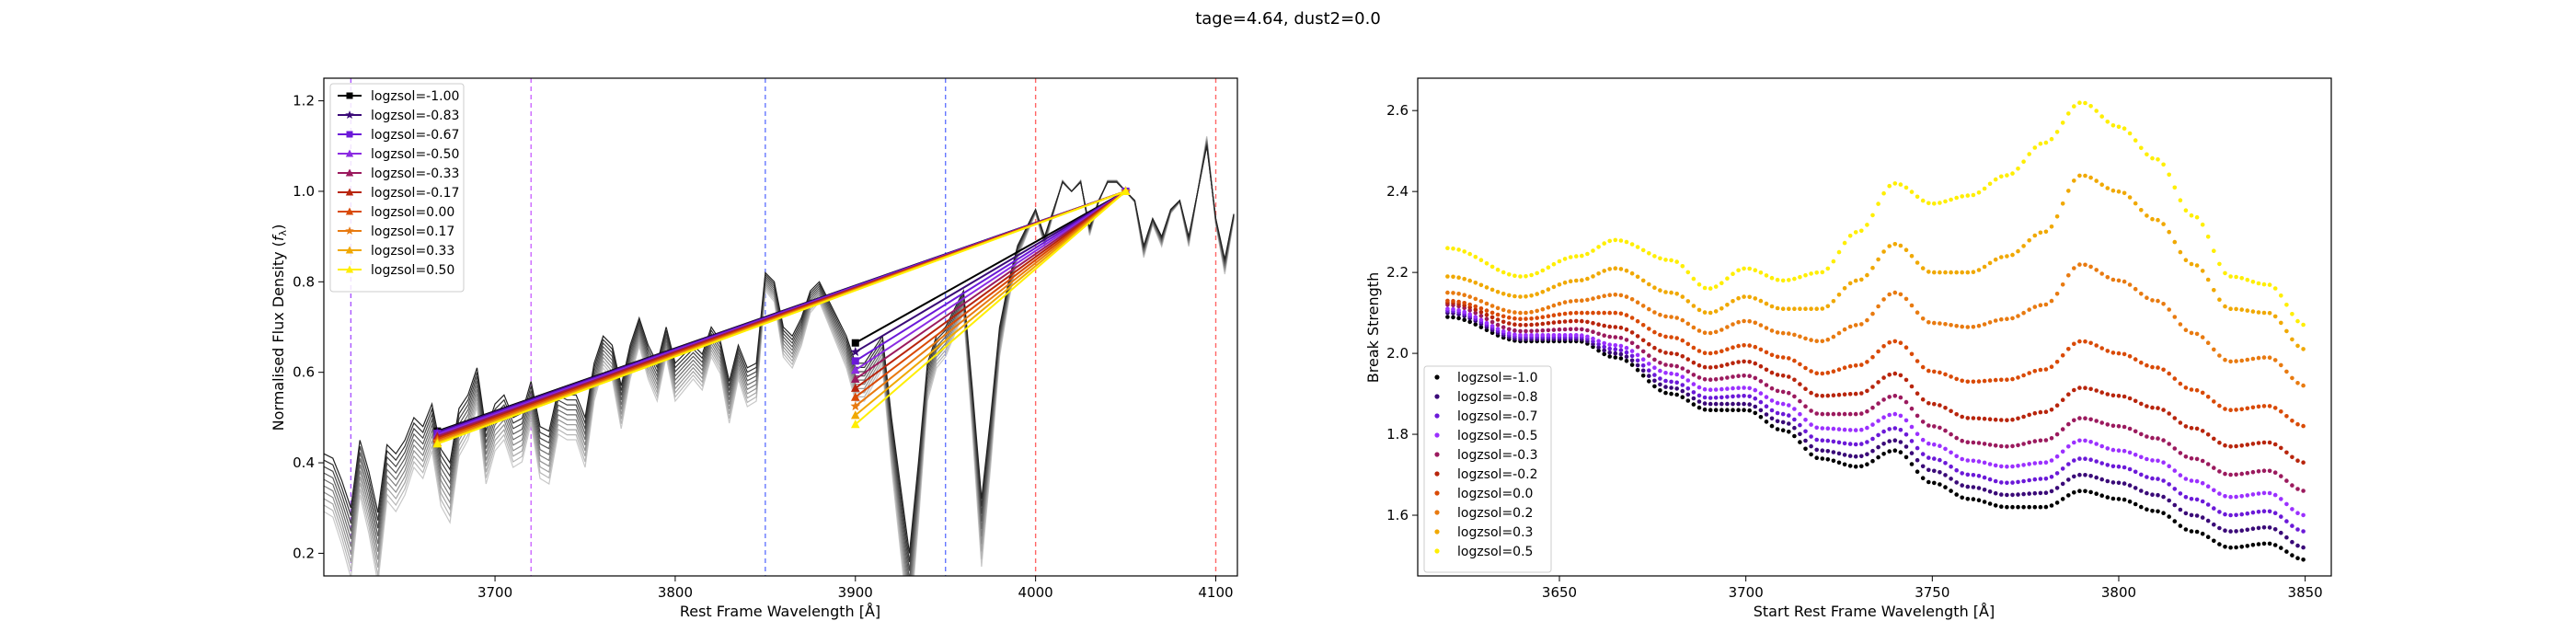 The image size is (2576, 644). I want to click on series-marker, so click(855, 424).